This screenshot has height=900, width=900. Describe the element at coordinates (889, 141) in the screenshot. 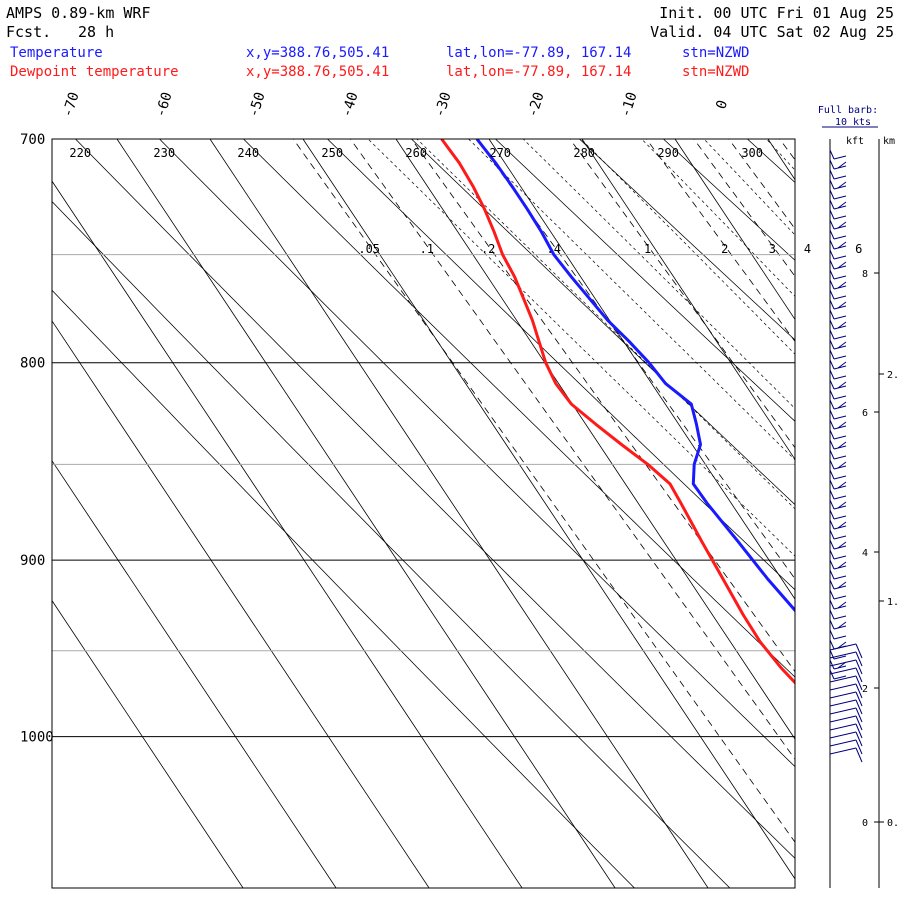

I see `km-unit-label: km` at that location.